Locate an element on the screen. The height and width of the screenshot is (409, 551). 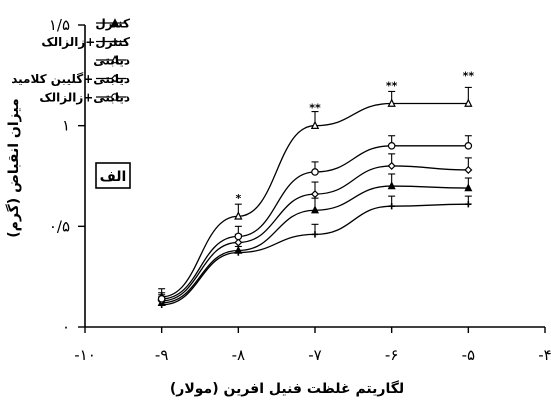
y-tick-label: ۱/۵ is located at coordinates (59, 25).